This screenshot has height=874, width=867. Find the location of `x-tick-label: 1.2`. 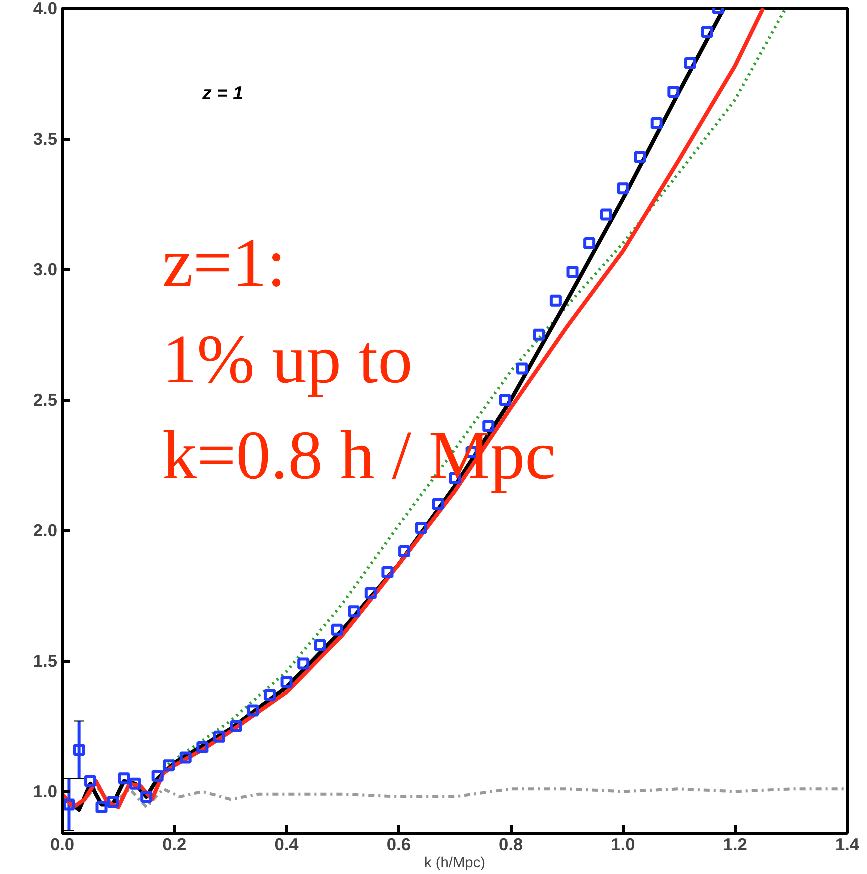

x-tick-label: 1.2 is located at coordinates (735, 844).